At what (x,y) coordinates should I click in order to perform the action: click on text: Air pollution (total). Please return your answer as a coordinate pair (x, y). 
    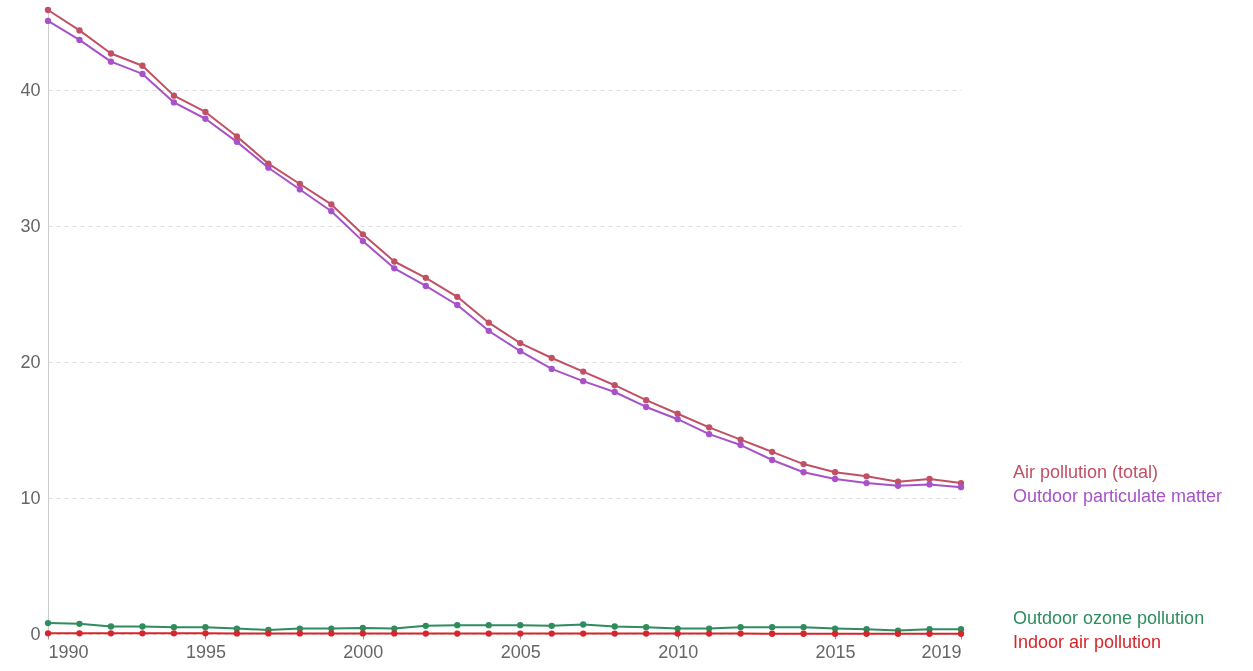
    Looking at the image, I should click on (1086, 472).